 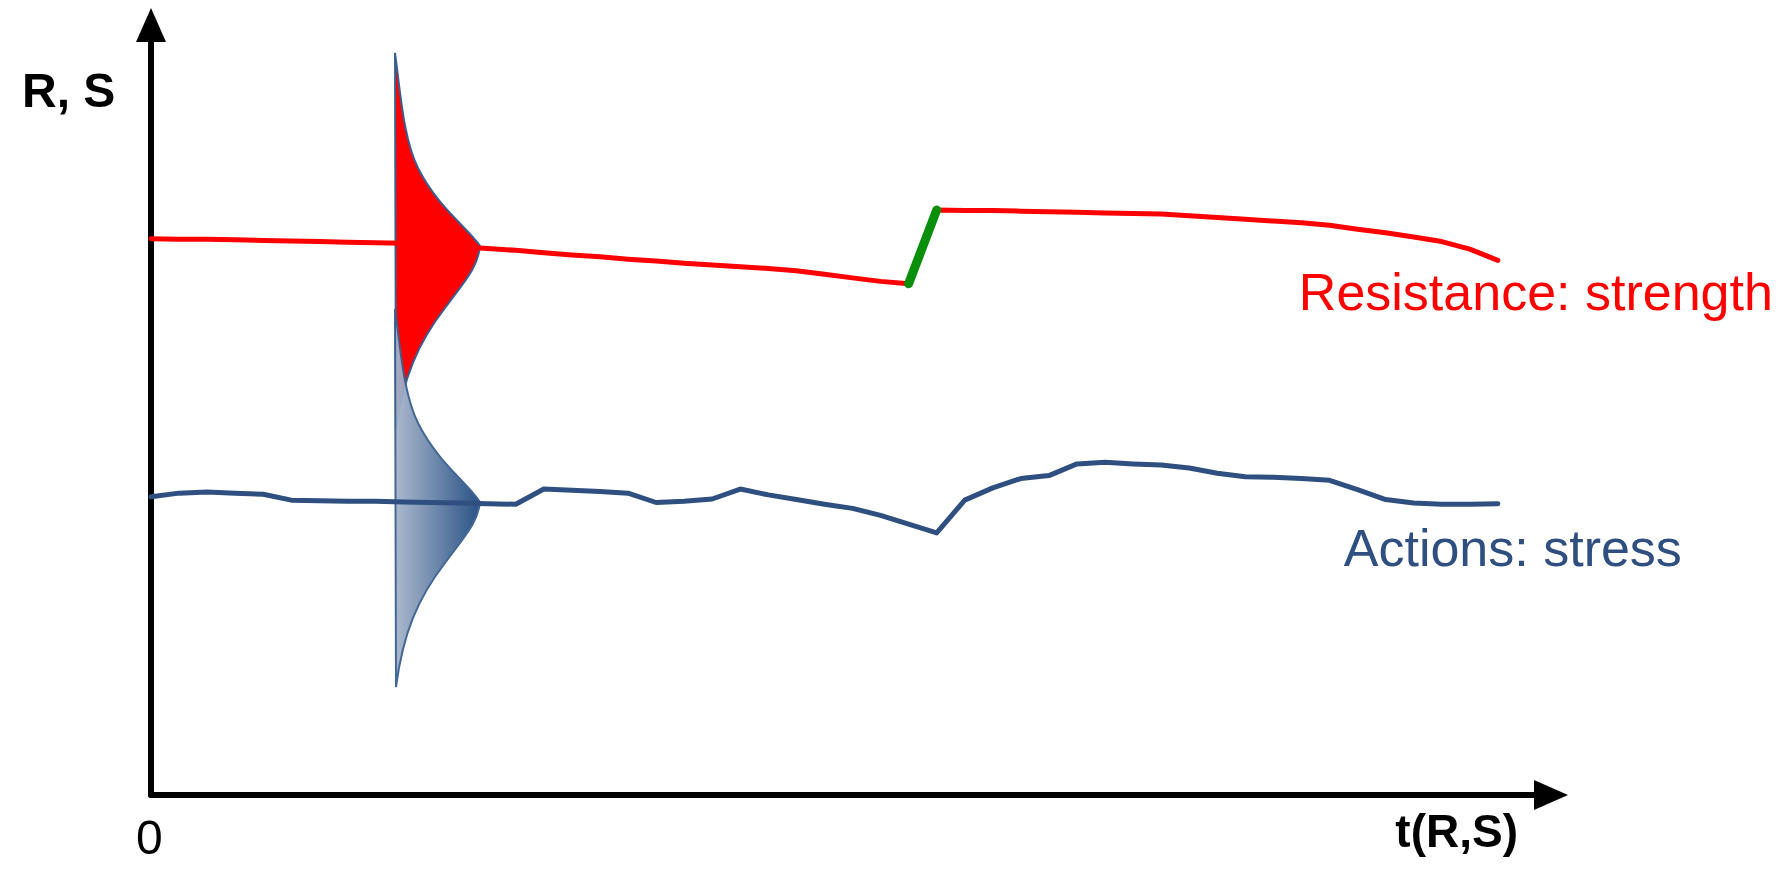 I want to click on series-label: Resistance: strength, so click(x=1535, y=292).